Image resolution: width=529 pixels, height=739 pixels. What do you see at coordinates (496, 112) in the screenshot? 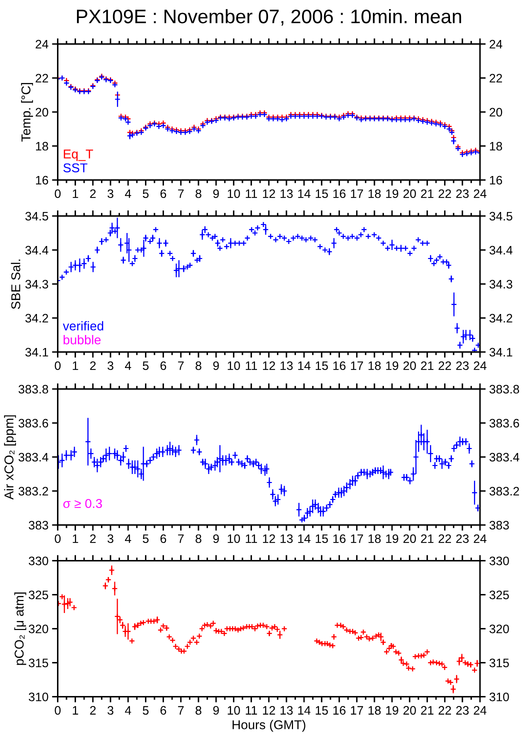
I see `y2-tick-label: 20` at bounding box center [496, 112].